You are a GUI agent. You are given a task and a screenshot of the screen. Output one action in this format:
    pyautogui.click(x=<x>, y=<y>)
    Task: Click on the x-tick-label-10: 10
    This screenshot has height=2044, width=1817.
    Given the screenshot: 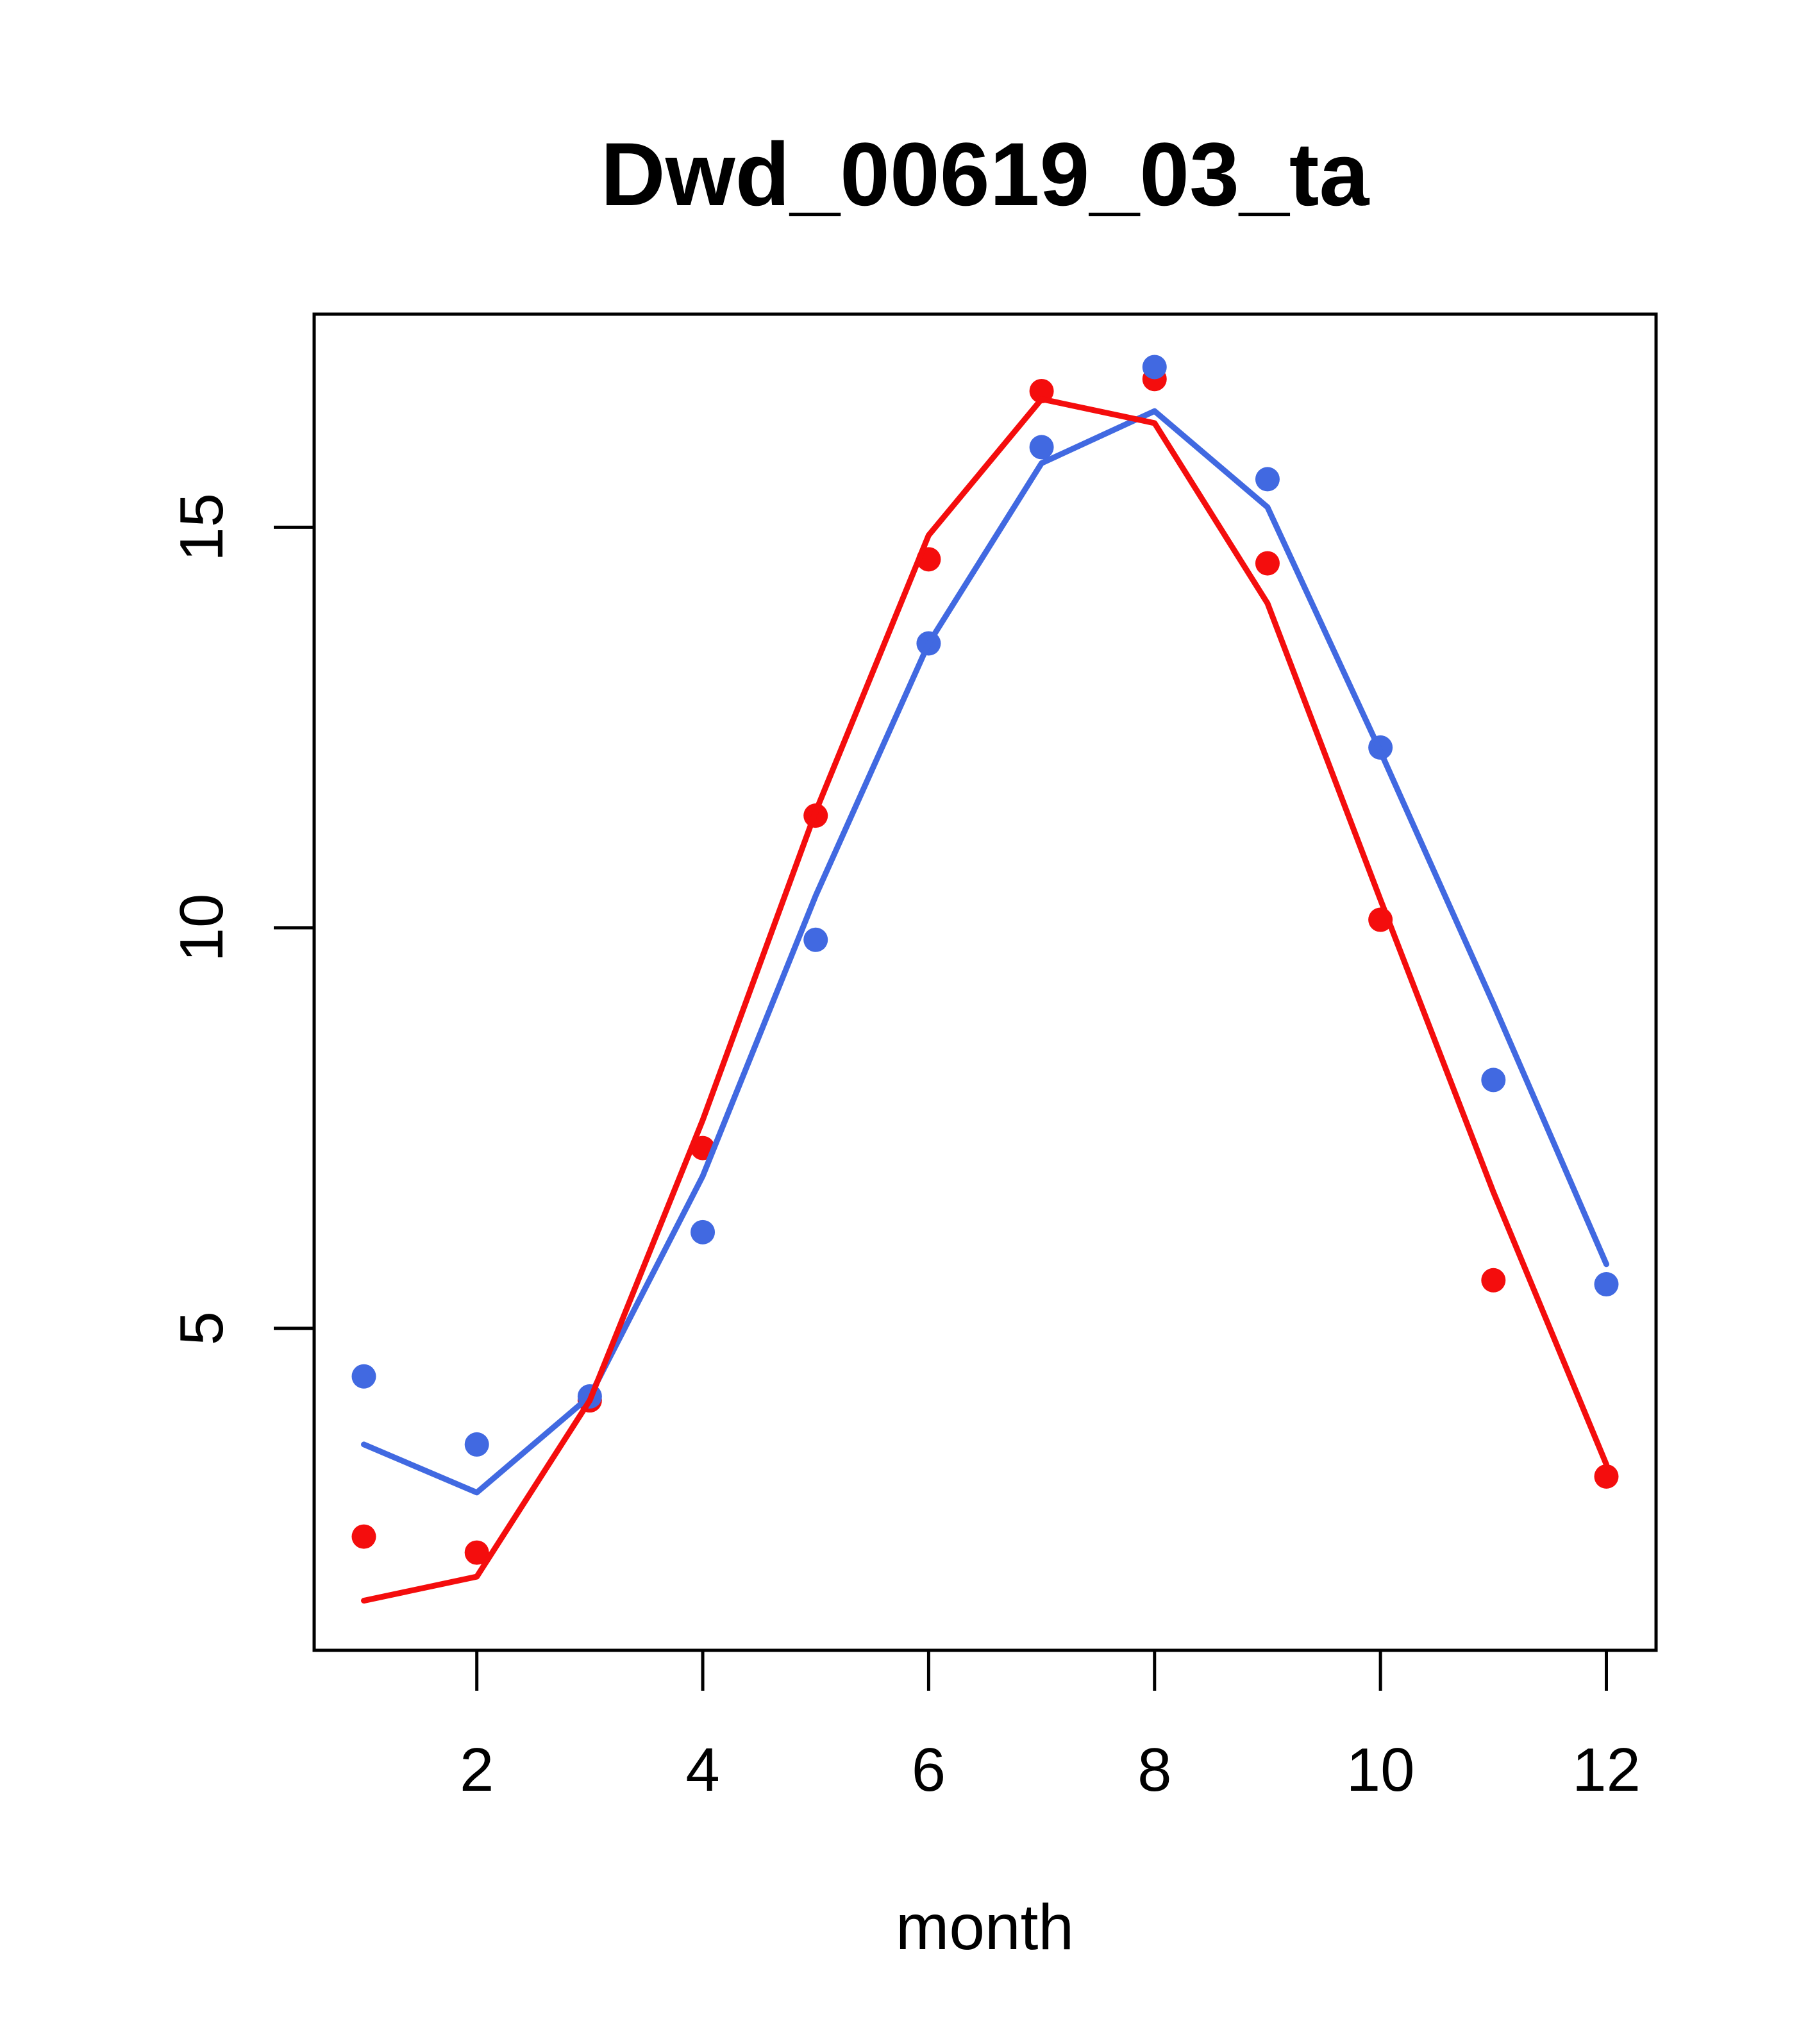 What is the action you would take?
    pyautogui.click(x=1381, y=1770)
    